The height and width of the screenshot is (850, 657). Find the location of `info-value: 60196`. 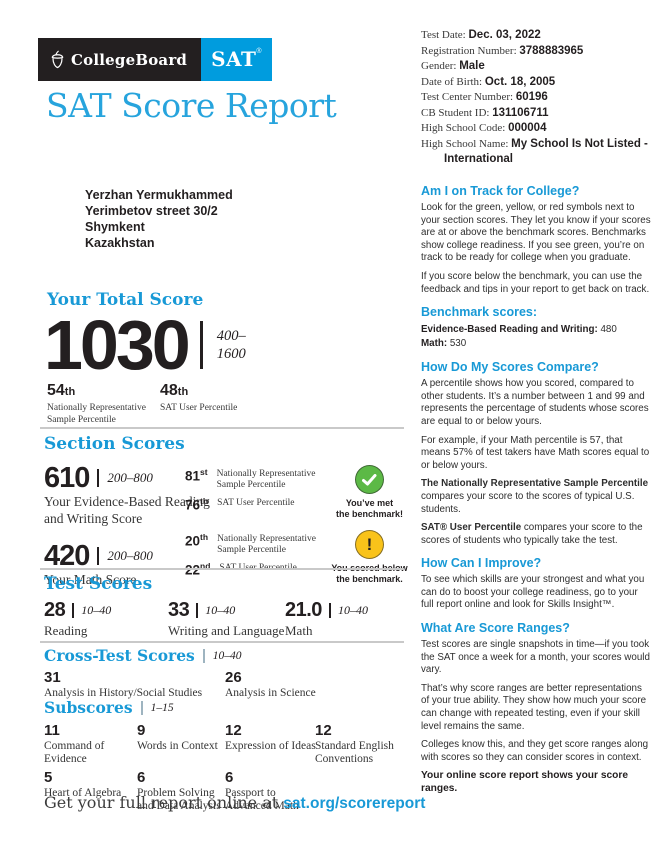

info-value: 60196 is located at coordinates (531, 97).